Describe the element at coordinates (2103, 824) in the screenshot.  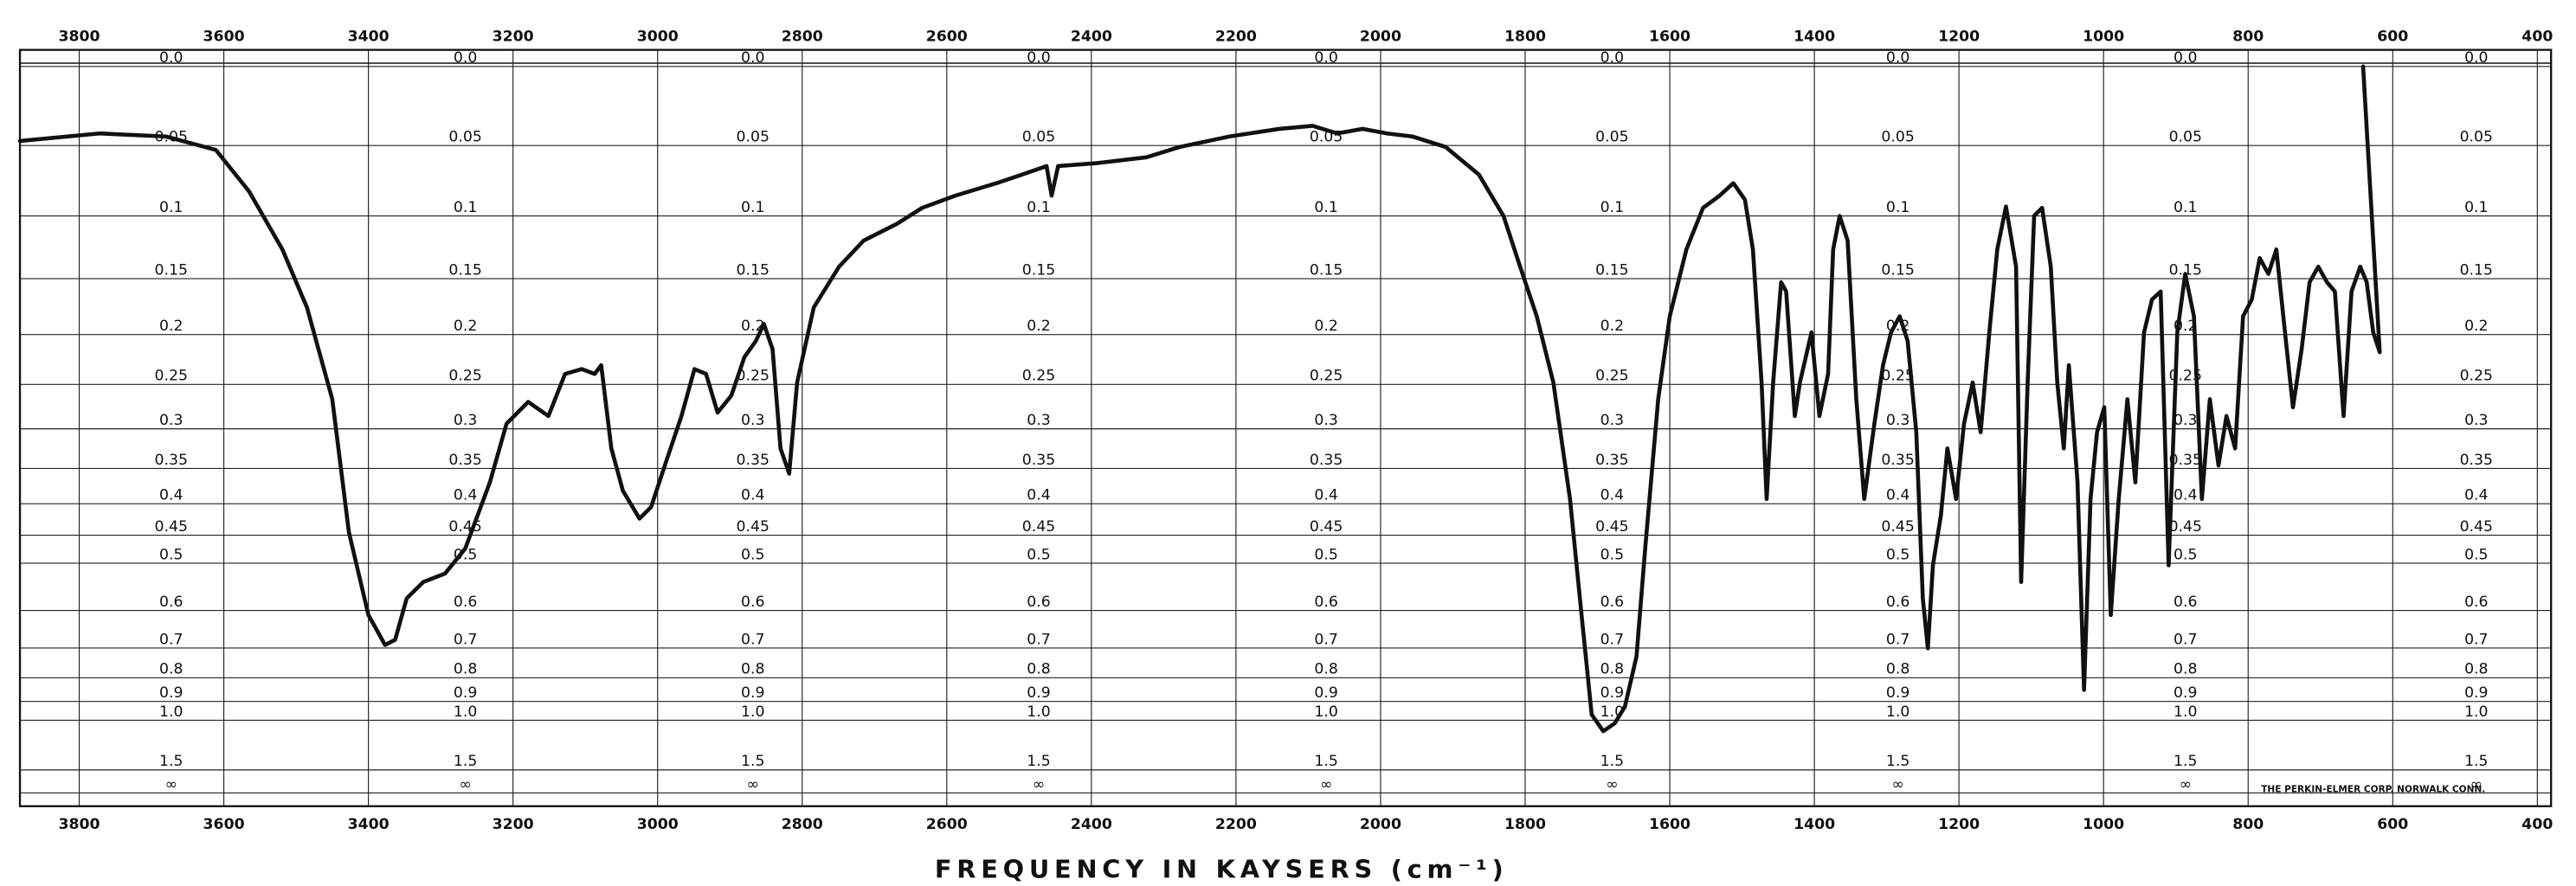
I see `x-tick-label-bottom: 1000` at that location.